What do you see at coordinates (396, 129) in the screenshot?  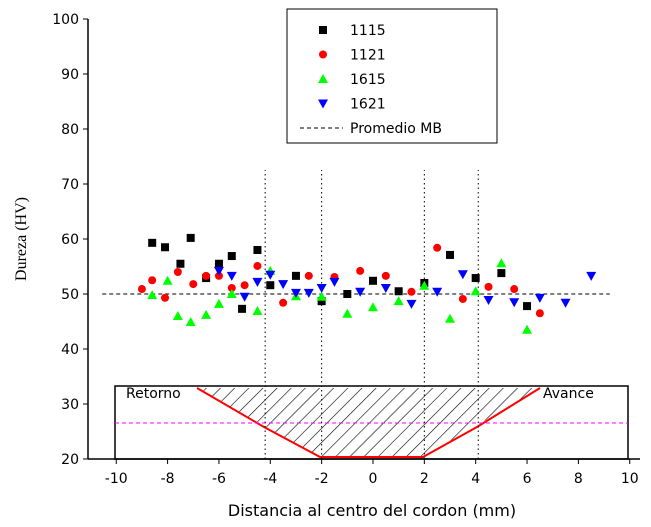 I see `legend-label: Promedio MB` at bounding box center [396, 129].